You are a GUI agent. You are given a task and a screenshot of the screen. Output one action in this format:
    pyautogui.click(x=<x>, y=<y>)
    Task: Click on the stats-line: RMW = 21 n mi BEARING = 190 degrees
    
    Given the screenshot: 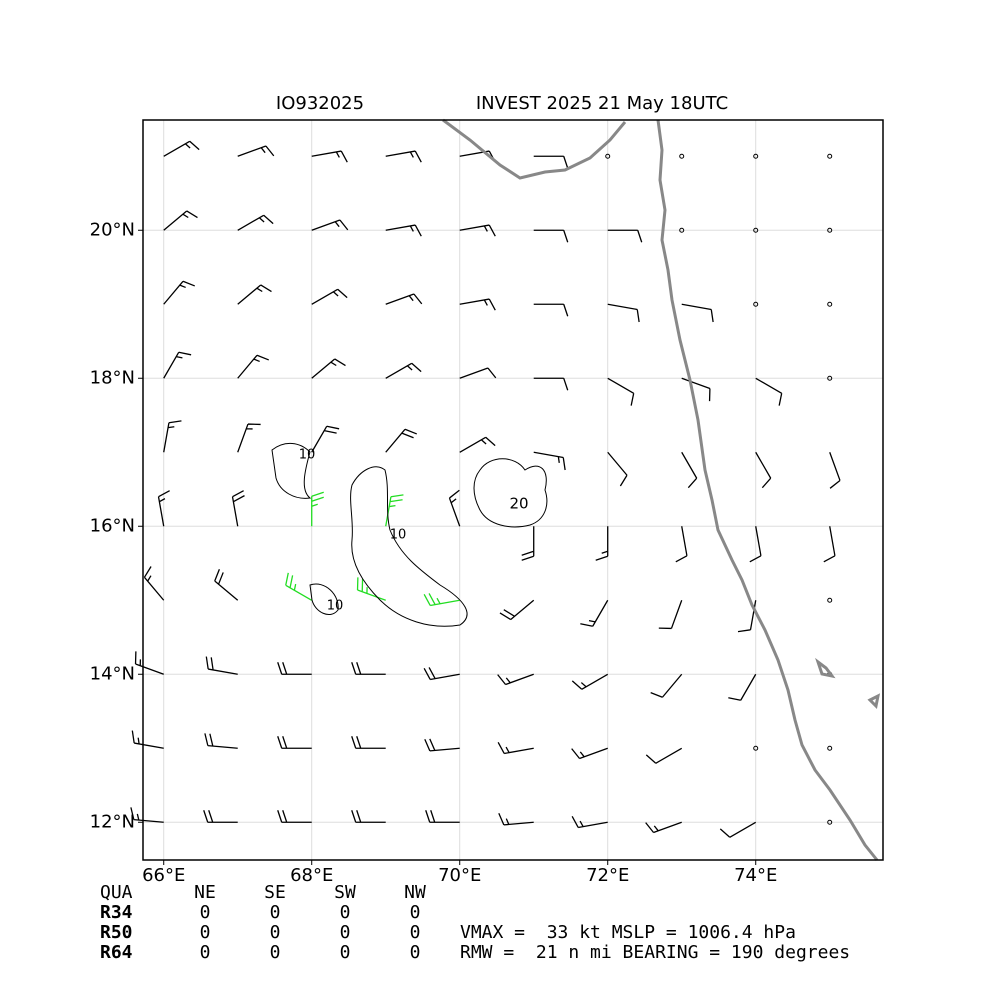 What is the action you would take?
    pyautogui.click(x=655, y=952)
    